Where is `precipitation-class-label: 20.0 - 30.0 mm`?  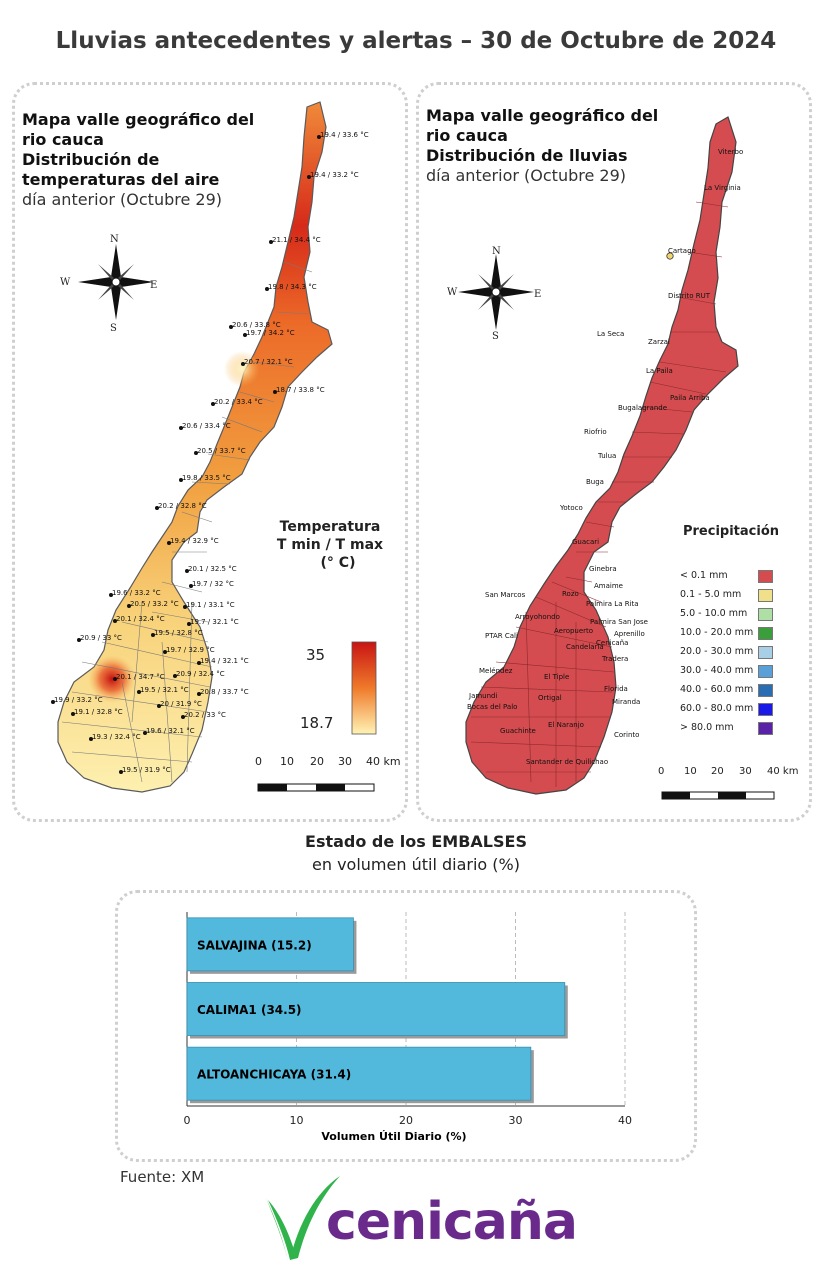
precipitation-class-label: 20.0 - 30.0 mm is located at coordinates (717, 651).